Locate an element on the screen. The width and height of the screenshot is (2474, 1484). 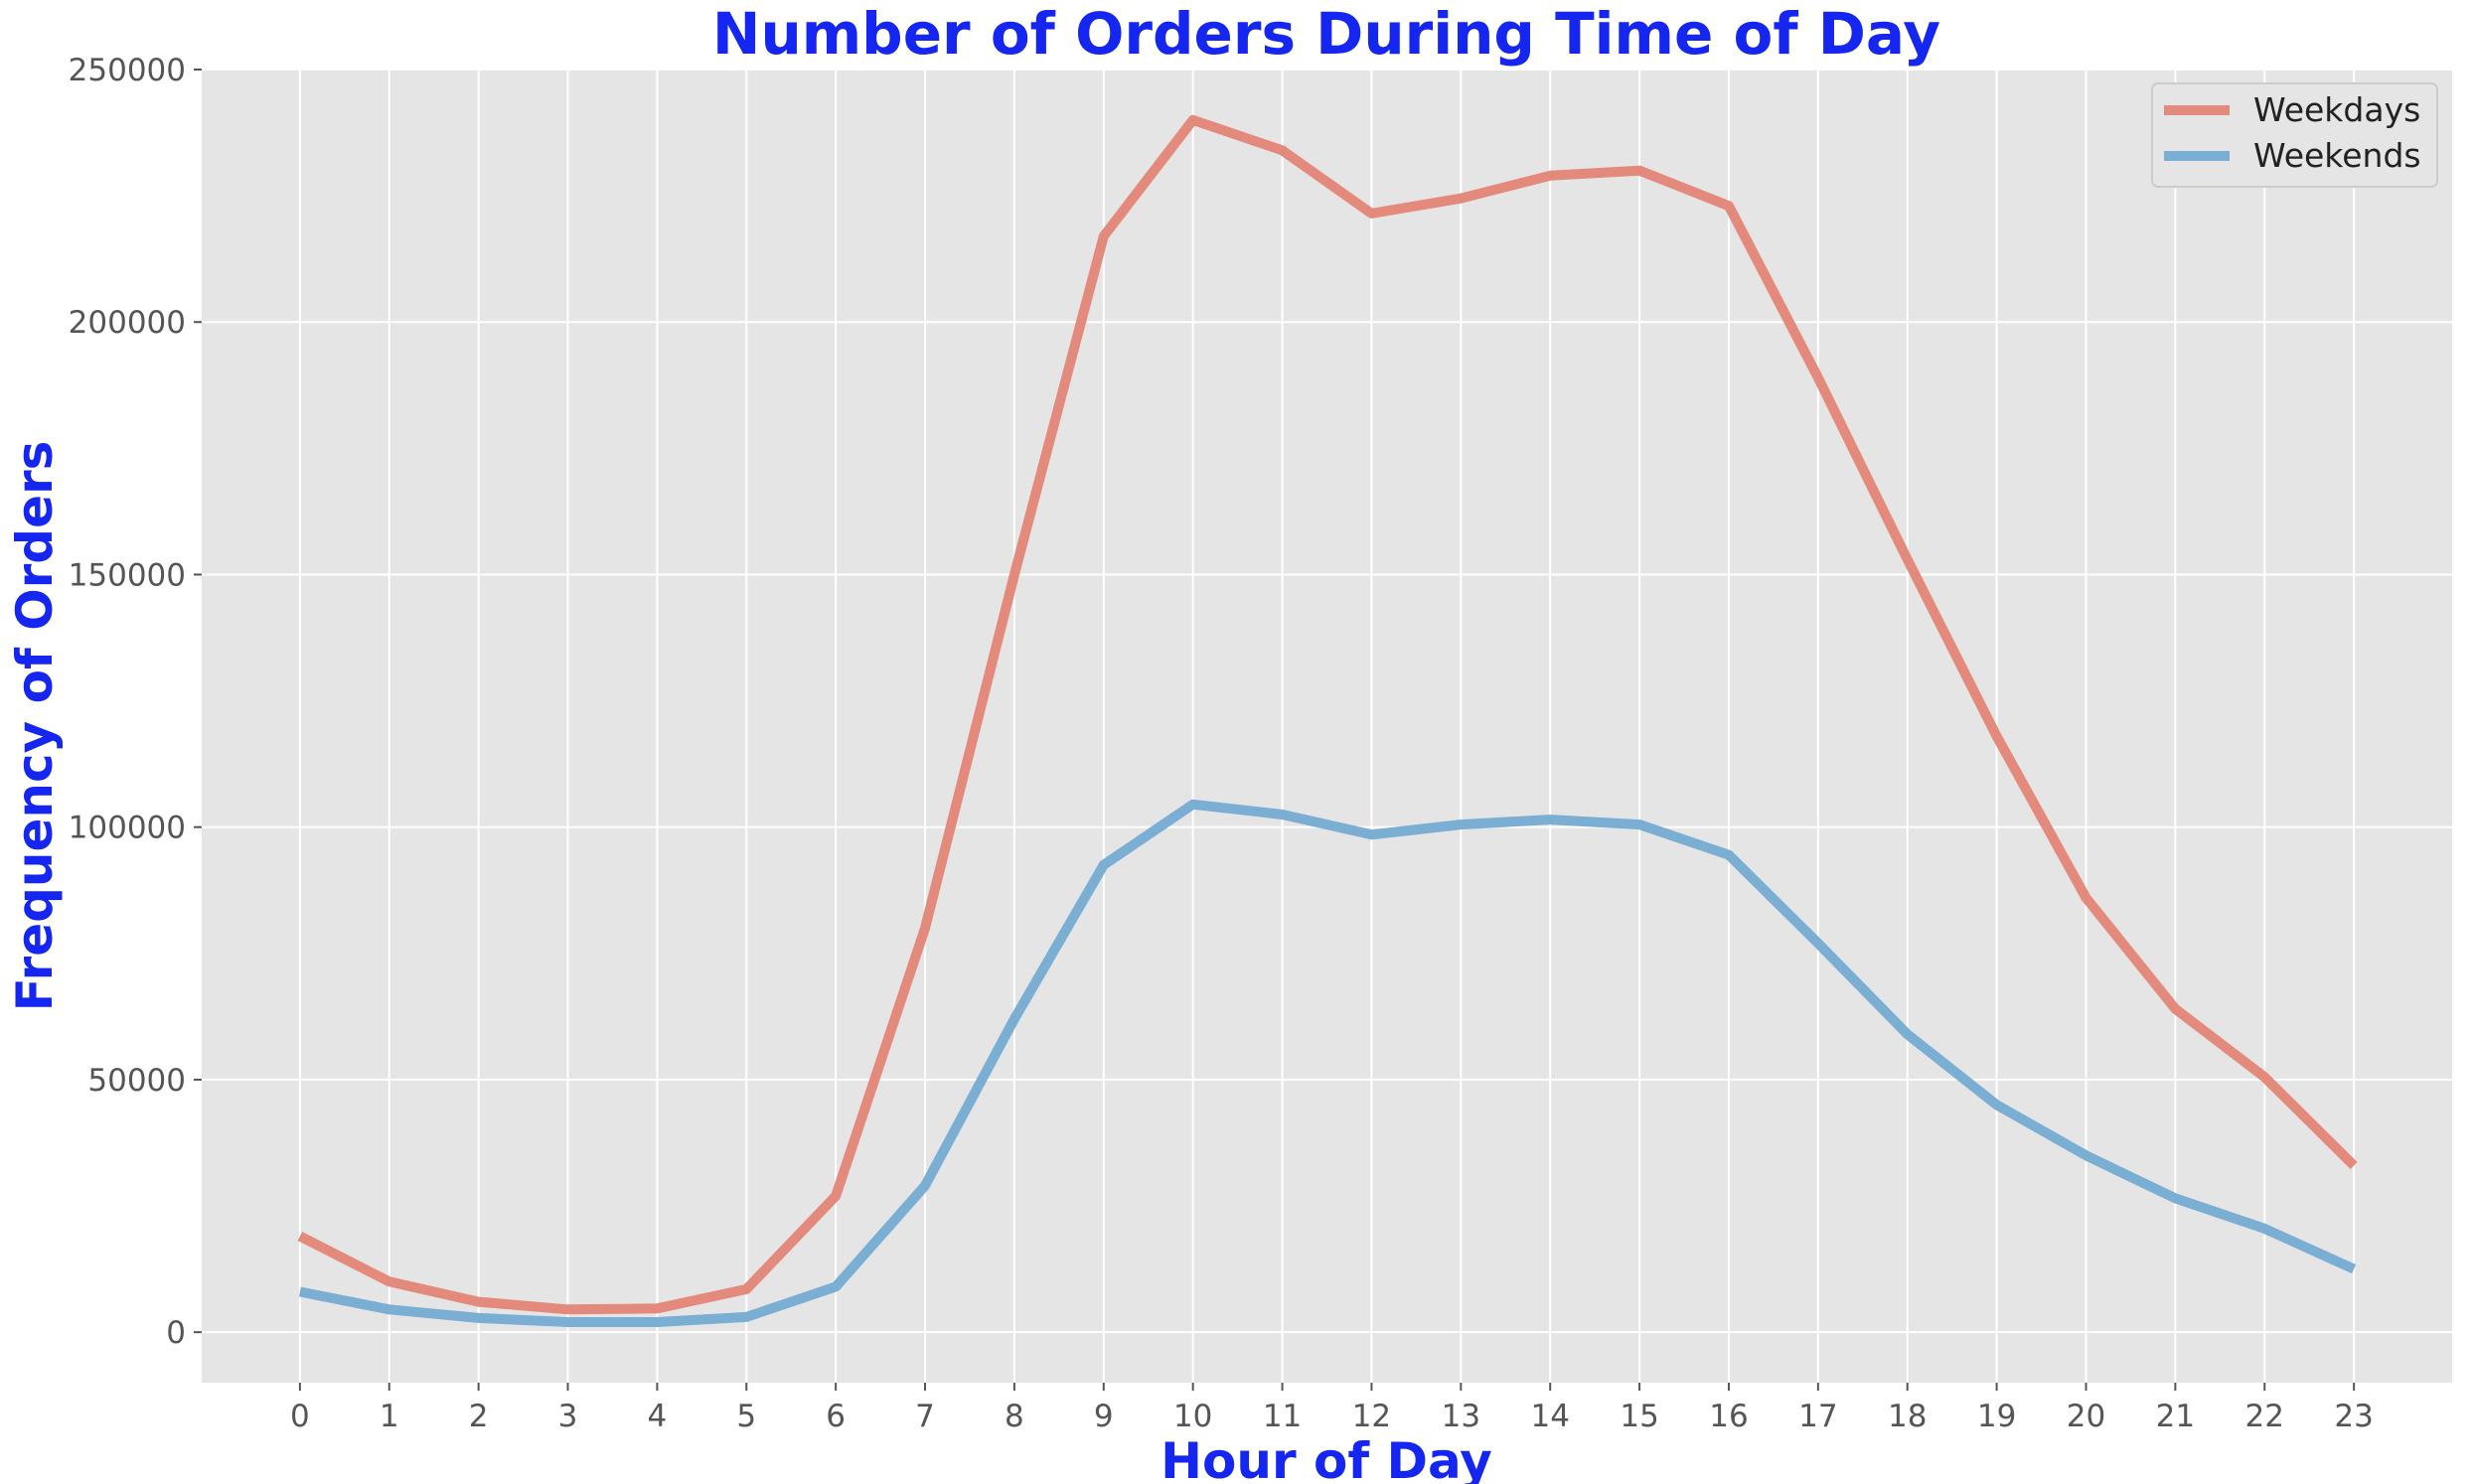
x-tick-label: 18 is located at coordinates (1907, 1416).